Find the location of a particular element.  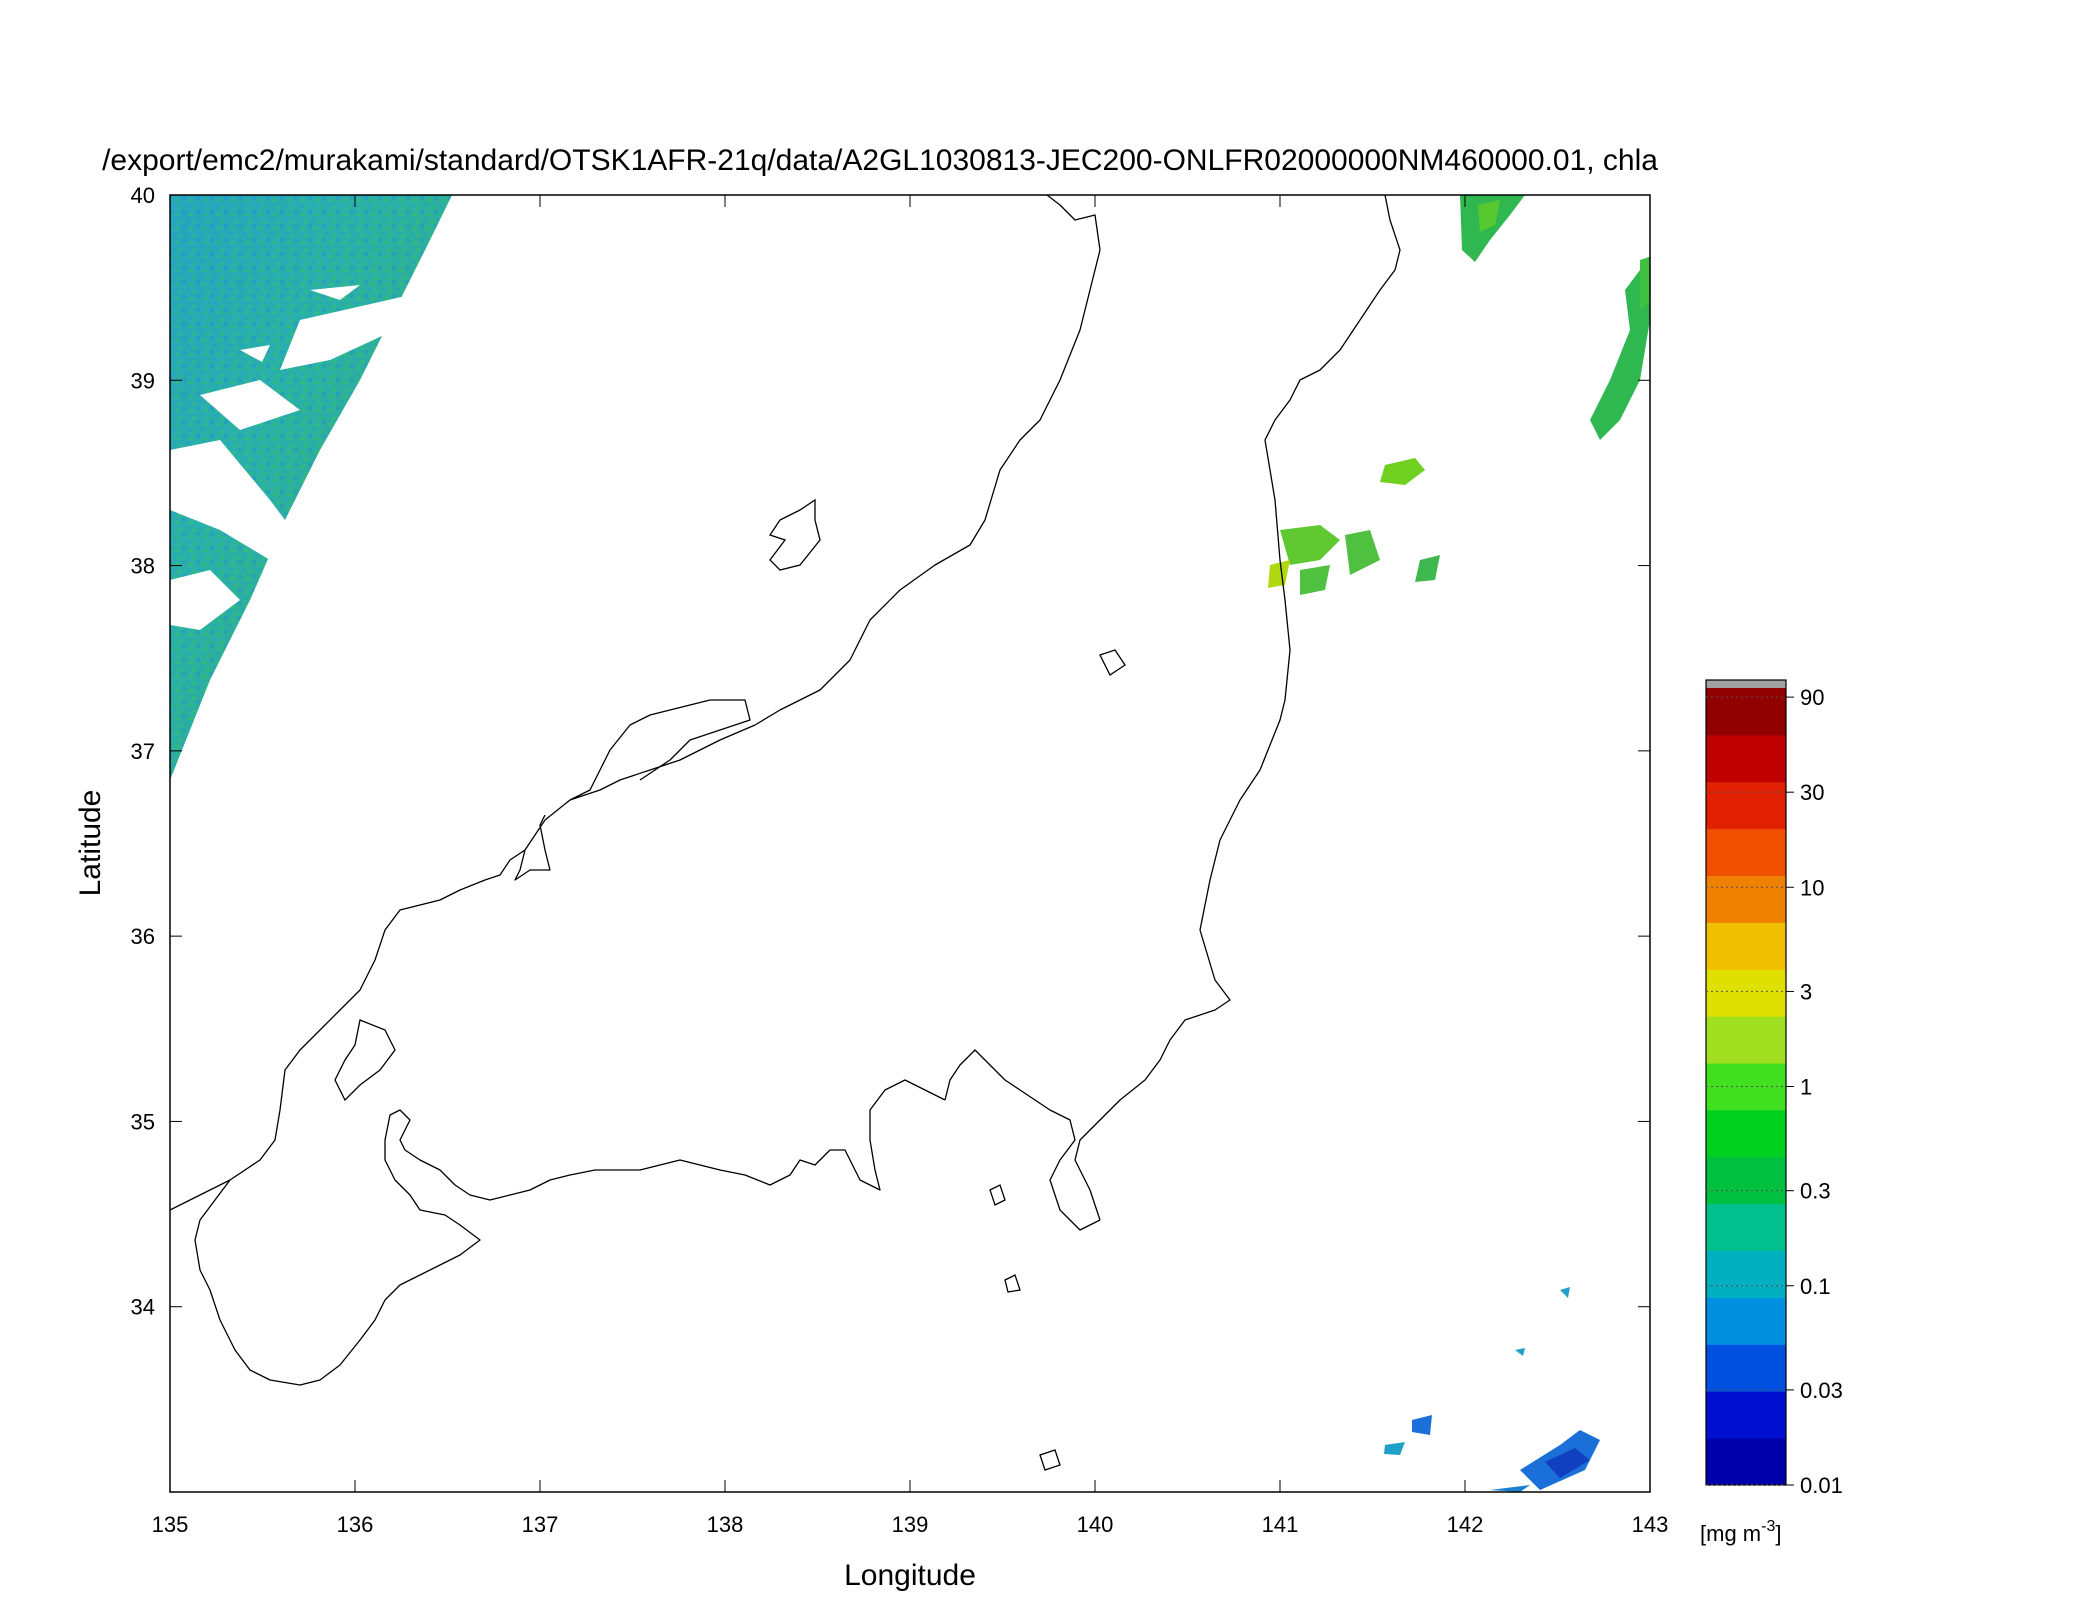

colorbar-unit-prefix: [mg m is located at coordinates (1730, 1533).